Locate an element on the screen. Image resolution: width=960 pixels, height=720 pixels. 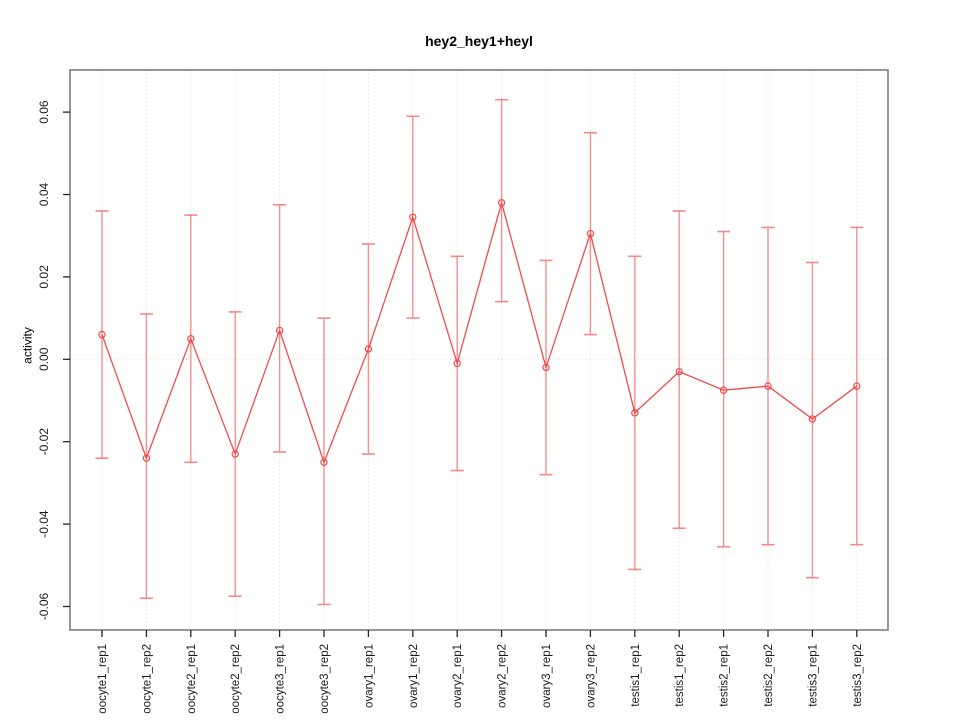
x-tick-label: ovary3_rep1 is located at coordinates (547, 676).